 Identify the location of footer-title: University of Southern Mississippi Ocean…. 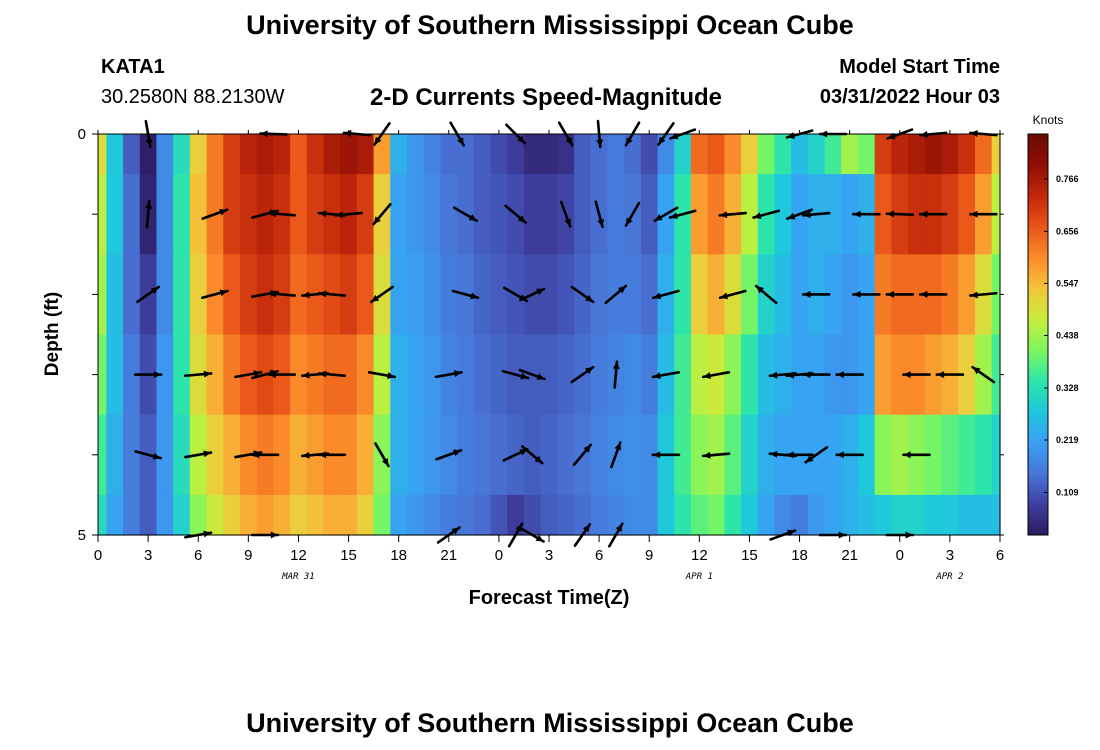
(550, 723).